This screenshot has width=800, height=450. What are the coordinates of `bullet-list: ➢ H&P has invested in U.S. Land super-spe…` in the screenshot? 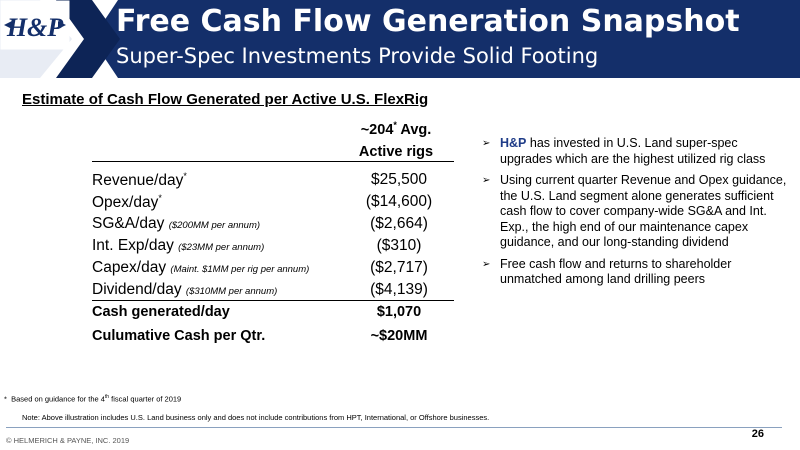 It's located at (634, 215).